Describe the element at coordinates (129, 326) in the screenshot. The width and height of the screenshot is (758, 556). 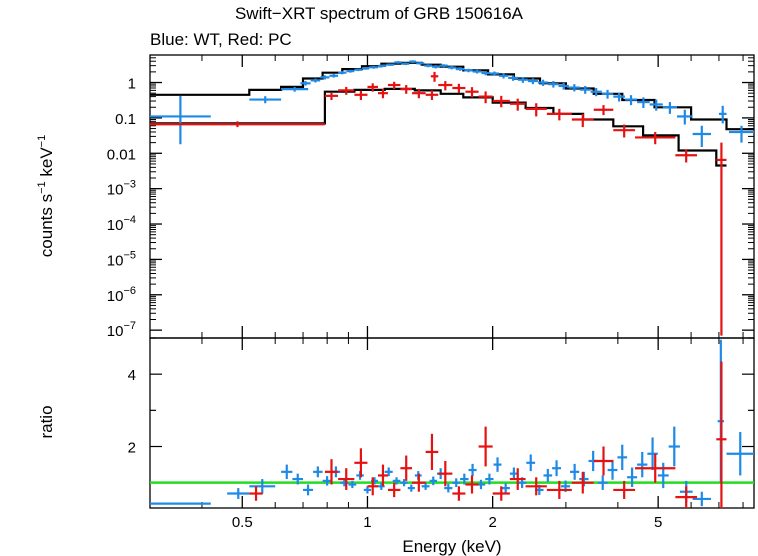
I see `y-tick-exponent: −7` at that location.